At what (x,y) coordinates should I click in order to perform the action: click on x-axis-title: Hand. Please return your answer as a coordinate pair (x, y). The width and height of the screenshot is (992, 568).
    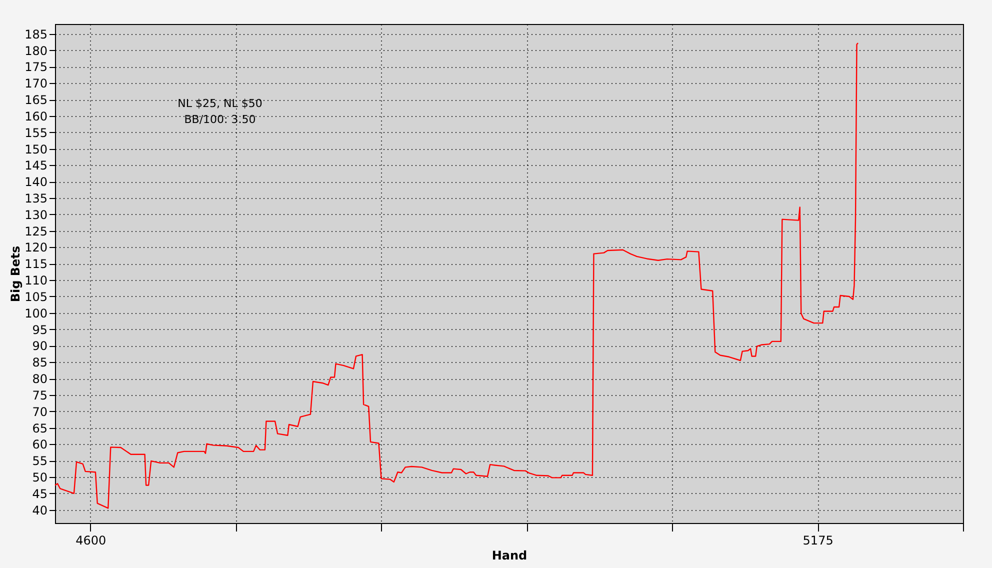
    Looking at the image, I should click on (510, 555).